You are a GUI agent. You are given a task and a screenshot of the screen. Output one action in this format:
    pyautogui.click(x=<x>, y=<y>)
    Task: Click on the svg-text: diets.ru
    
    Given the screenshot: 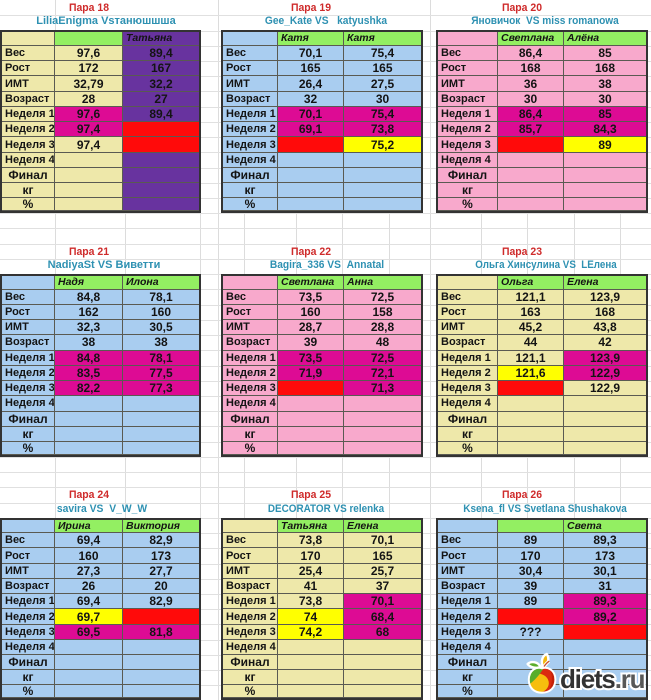 What is the action you would take?
    pyautogui.click(x=602, y=679)
    